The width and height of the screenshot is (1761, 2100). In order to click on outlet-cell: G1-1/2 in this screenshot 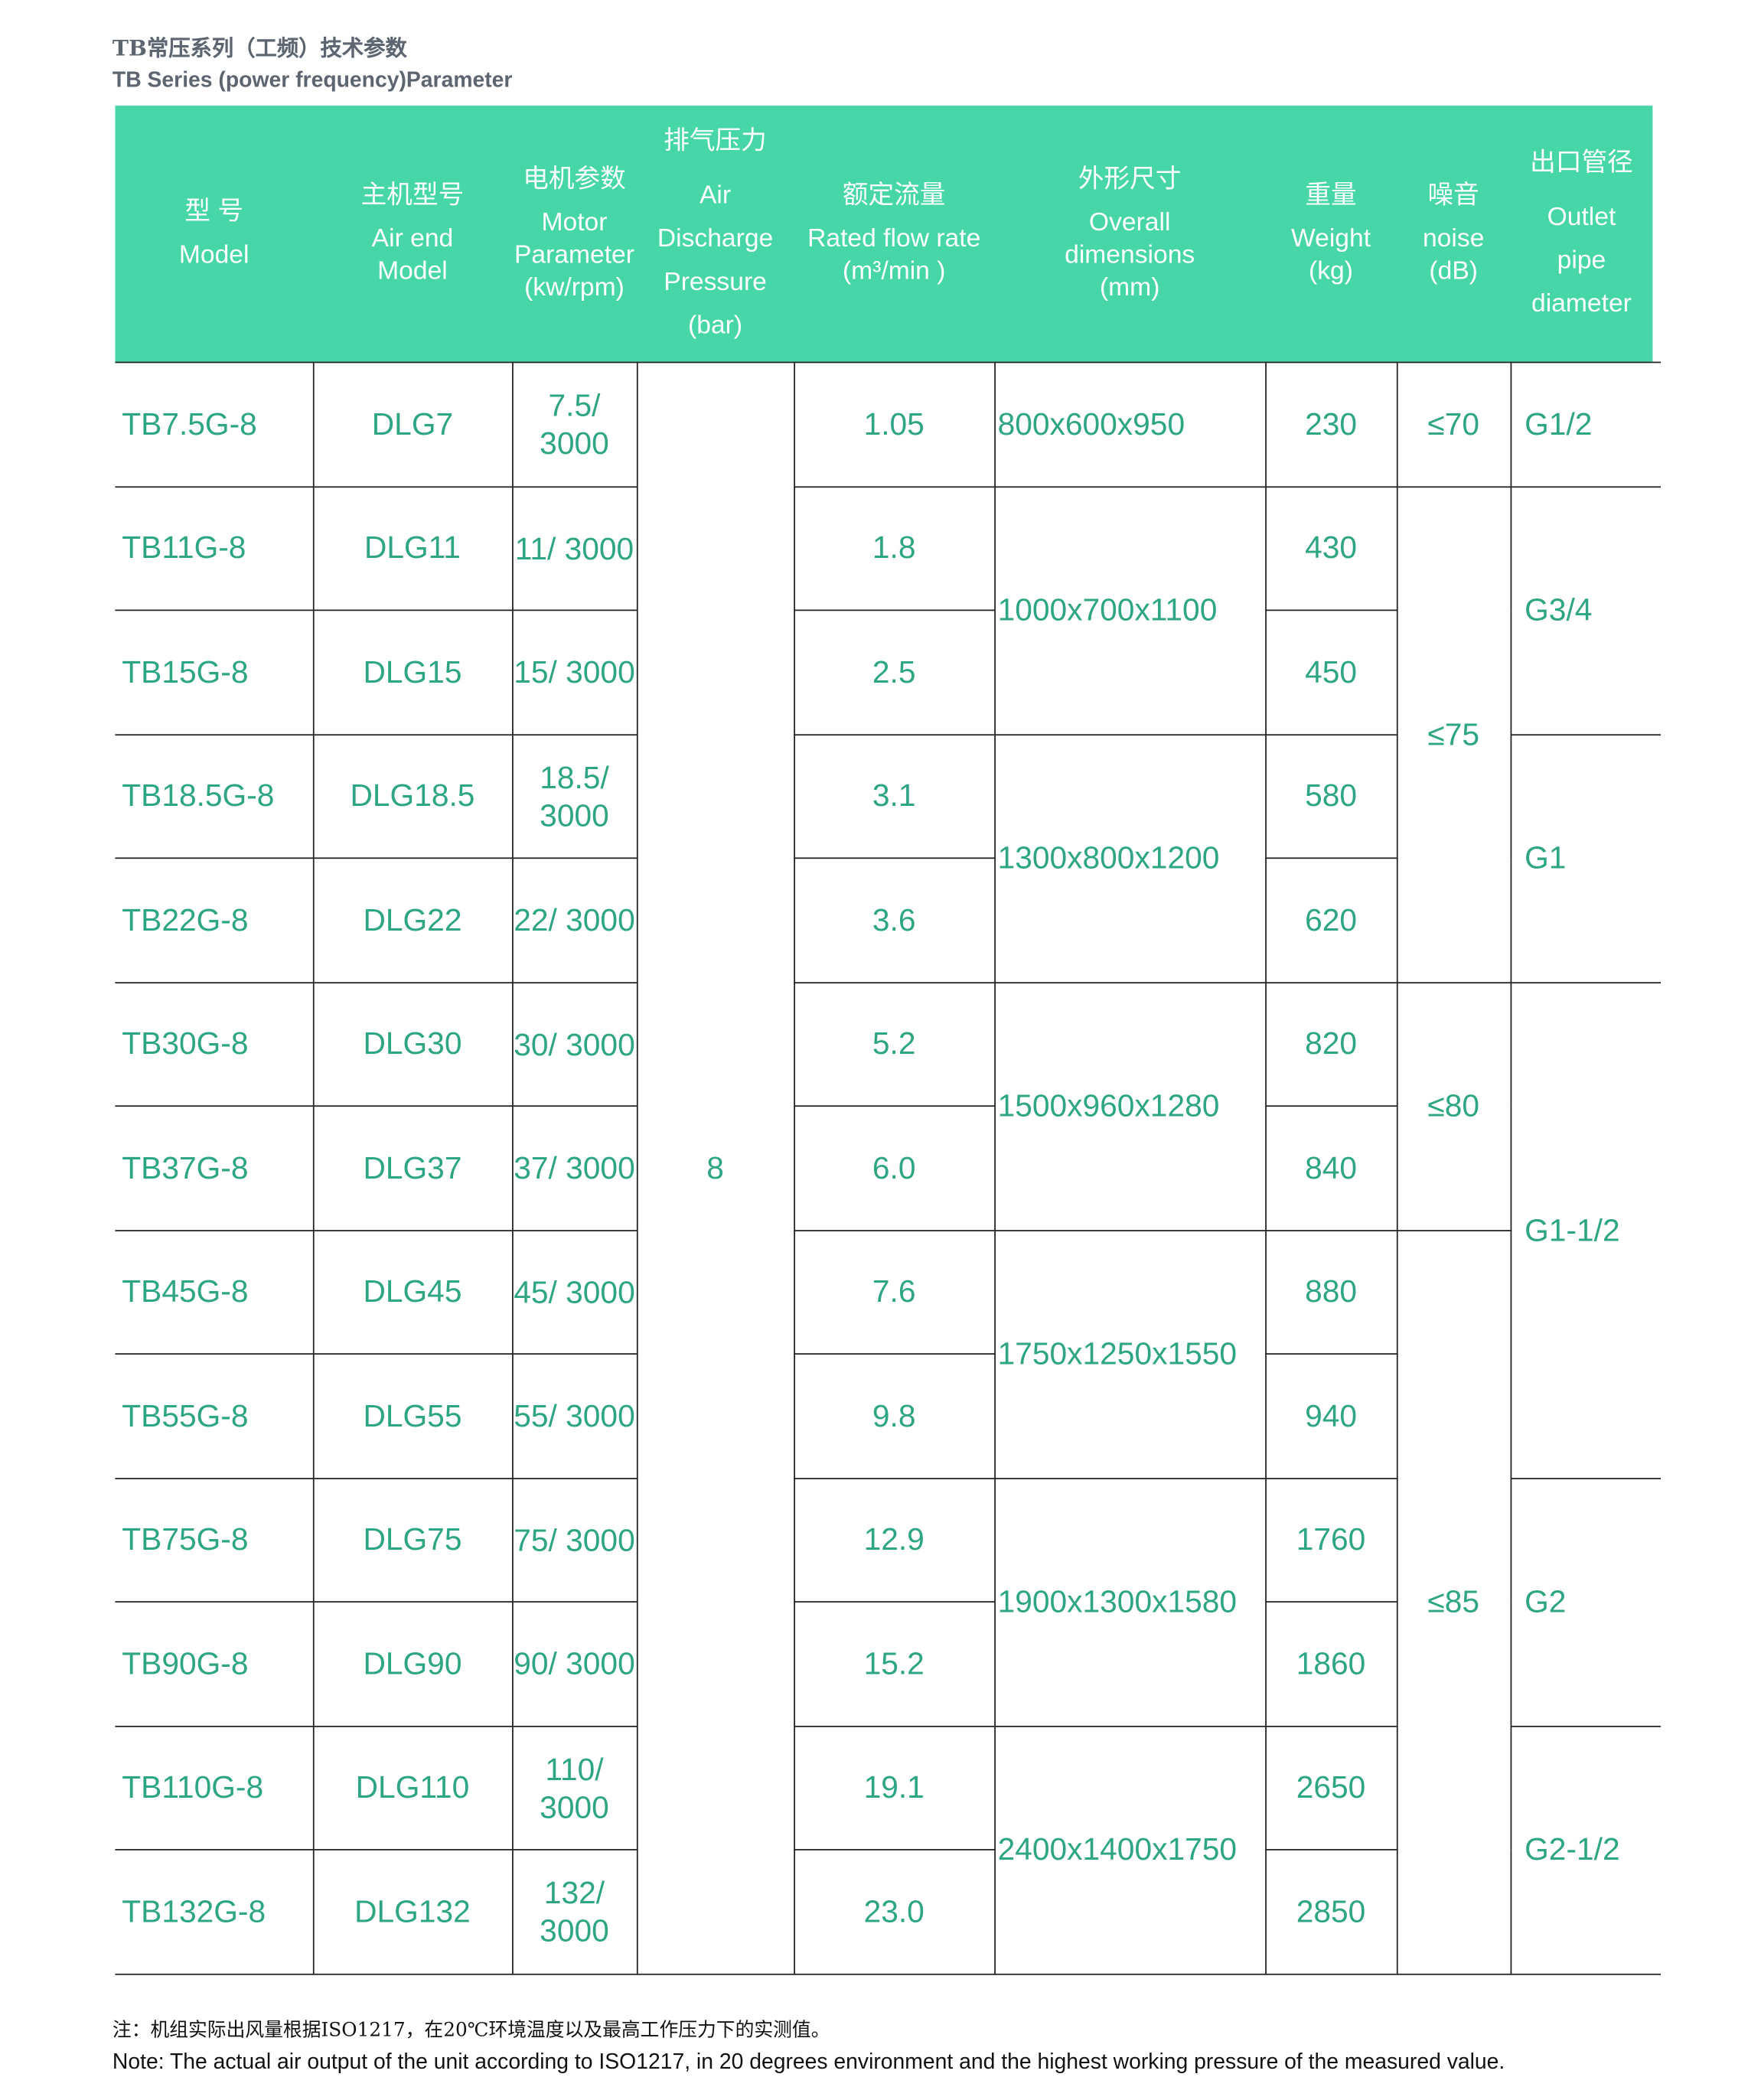, I will do `click(1585, 1230)`.